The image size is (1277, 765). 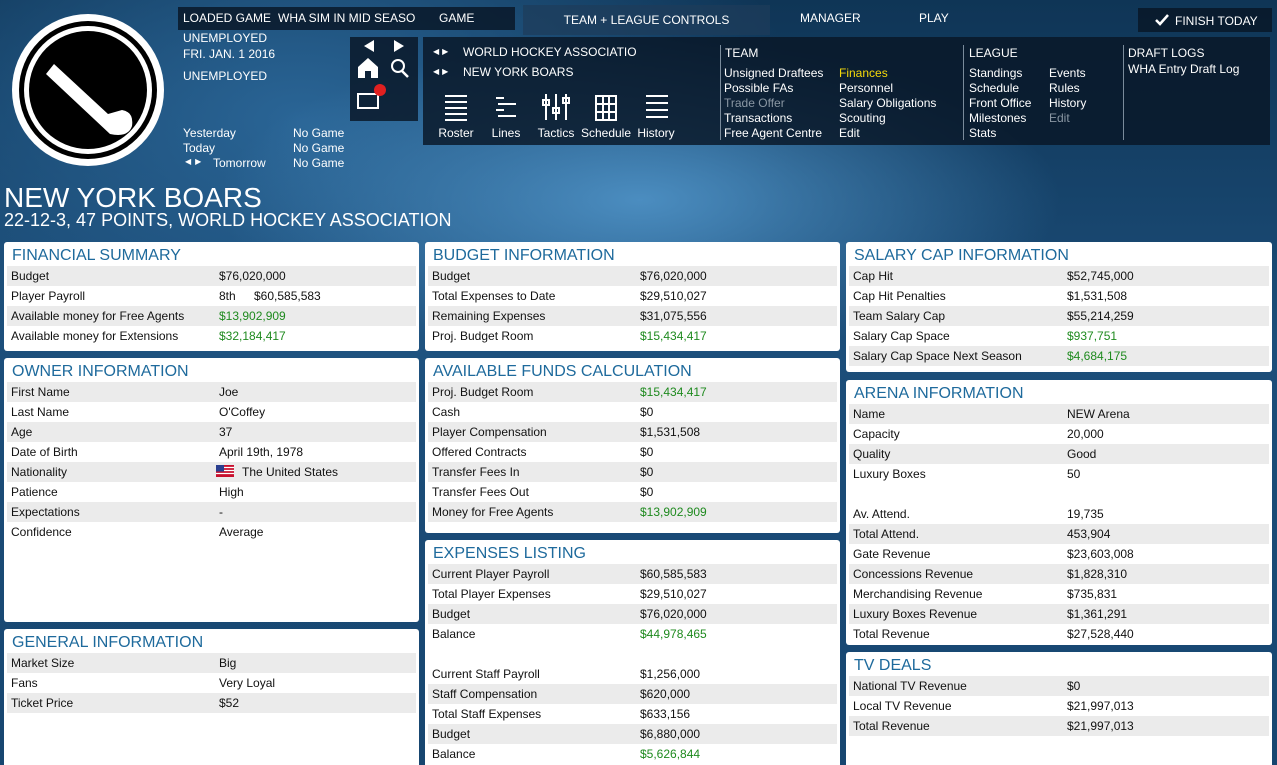 What do you see at coordinates (1064, 88) in the screenshot?
I see `menu-item: Rules` at bounding box center [1064, 88].